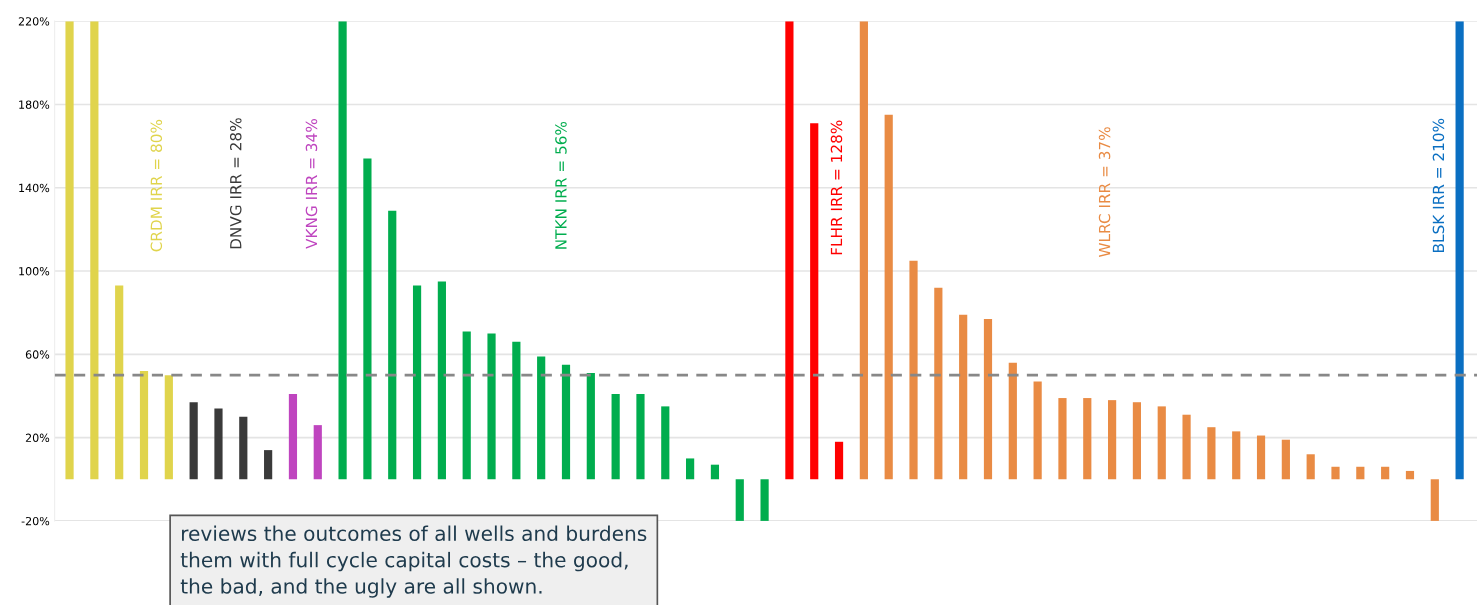  Describe the element at coordinates (34, 188) in the screenshot. I see `y-tick-label: 140%` at that location.